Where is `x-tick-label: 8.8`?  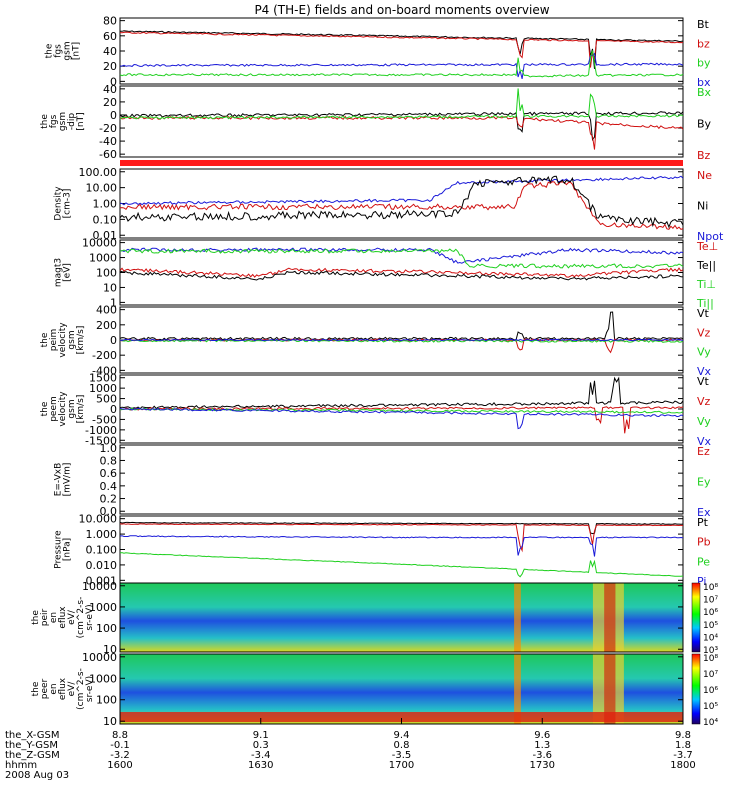
x-tick-label: 8.8 is located at coordinates (120, 735).